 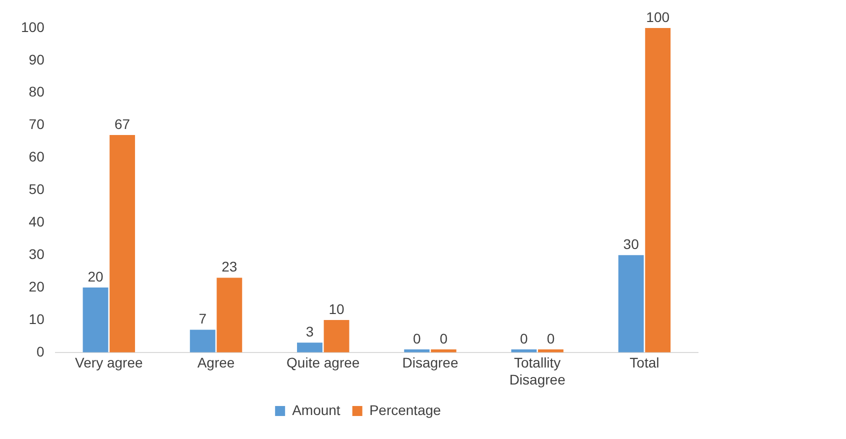 I want to click on data-label: 20, so click(x=96, y=276).